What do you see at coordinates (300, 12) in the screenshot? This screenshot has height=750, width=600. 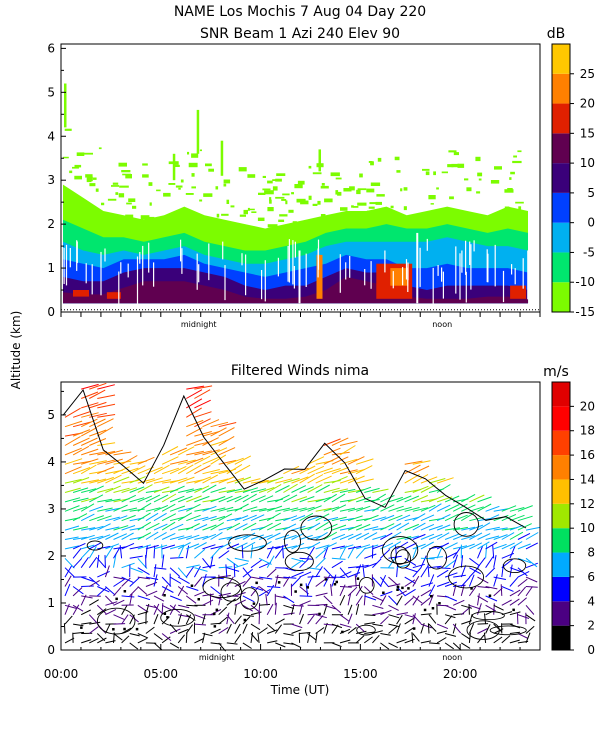 I see `snr-title-line-1: NAME Los Mochis 7 Aug 04 Day 220` at bounding box center [300, 12].